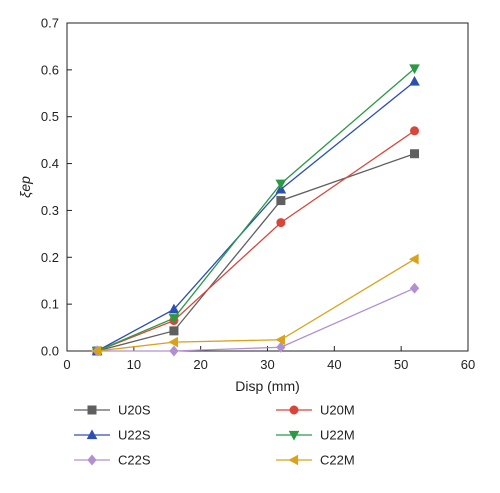 This screenshot has width=500, height=493. What do you see at coordinates (315, 435) in the screenshot?
I see `legend-item-u22m: U22M` at bounding box center [315, 435].